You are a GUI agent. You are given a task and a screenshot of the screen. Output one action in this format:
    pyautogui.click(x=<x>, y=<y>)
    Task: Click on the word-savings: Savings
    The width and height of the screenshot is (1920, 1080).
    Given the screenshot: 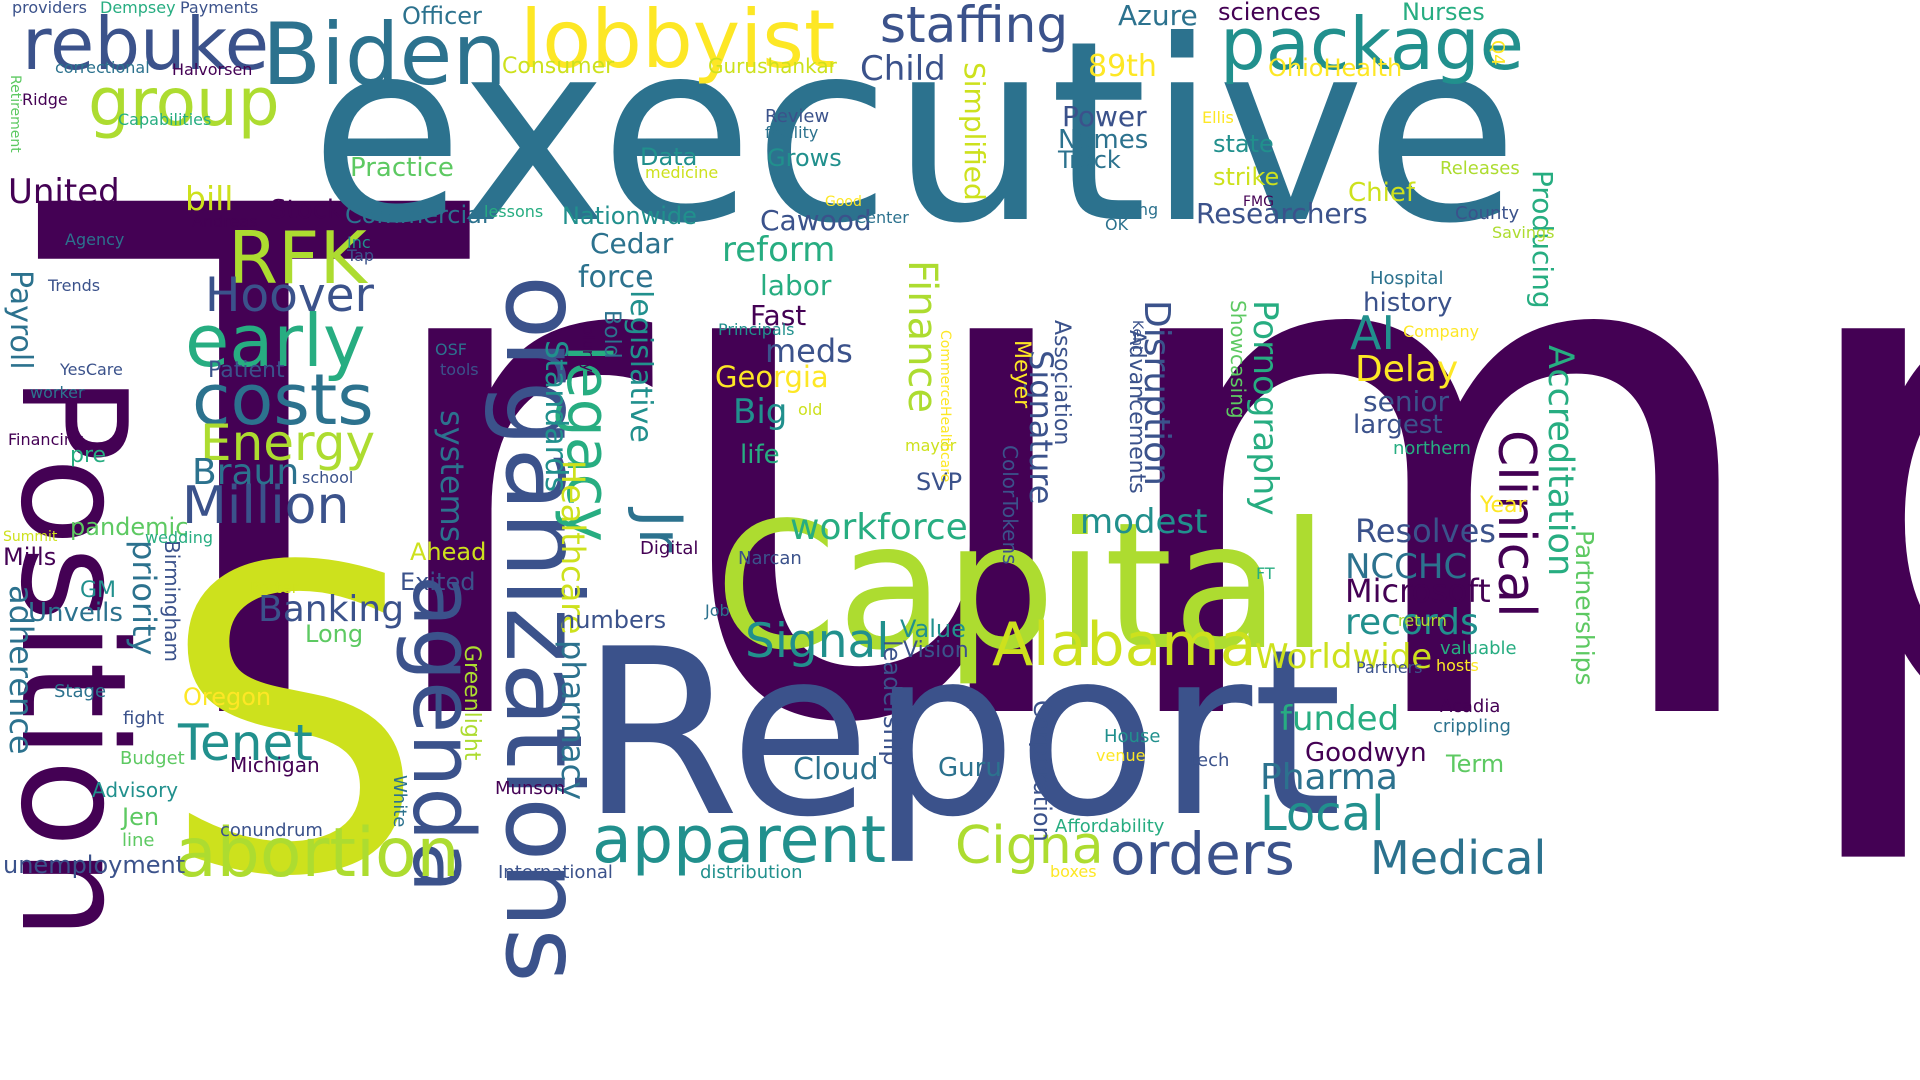 What is the action you would take?
    pyautogui.click(x=1523, y=232)
    